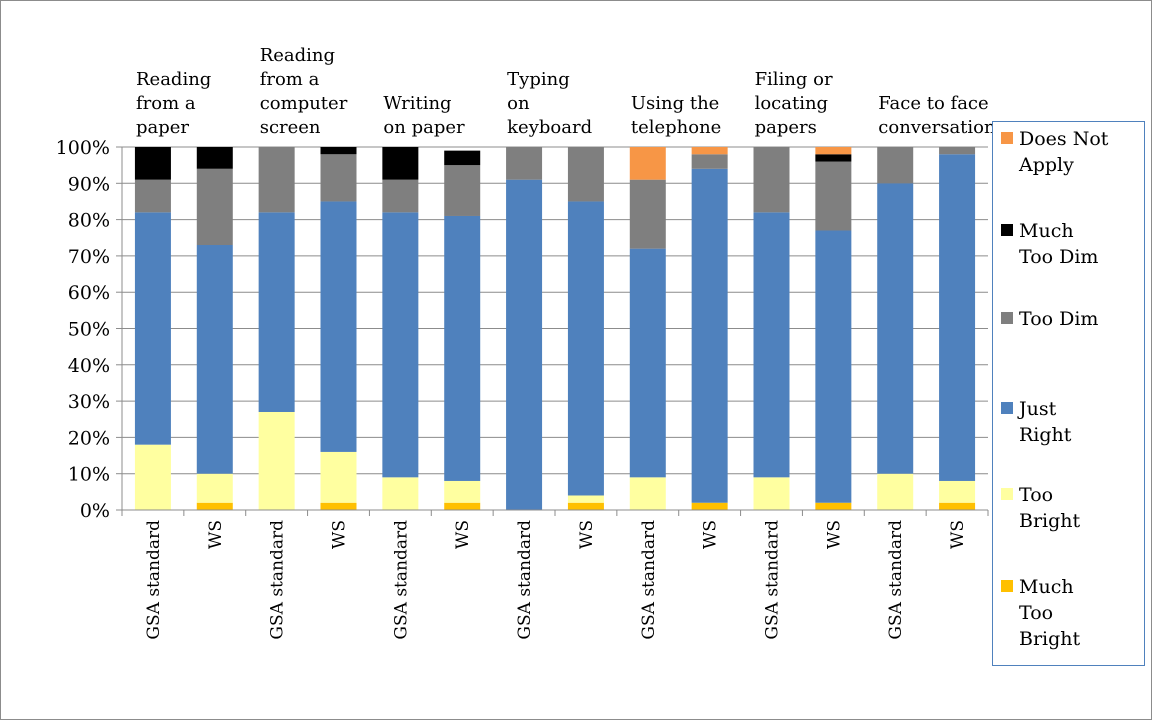 This screenshot has height=722, width=1154. What do you see at coordinates (676, 115) in the screenshot?
I see `group-label: Using the telephone` at bounding box center [676, 115].